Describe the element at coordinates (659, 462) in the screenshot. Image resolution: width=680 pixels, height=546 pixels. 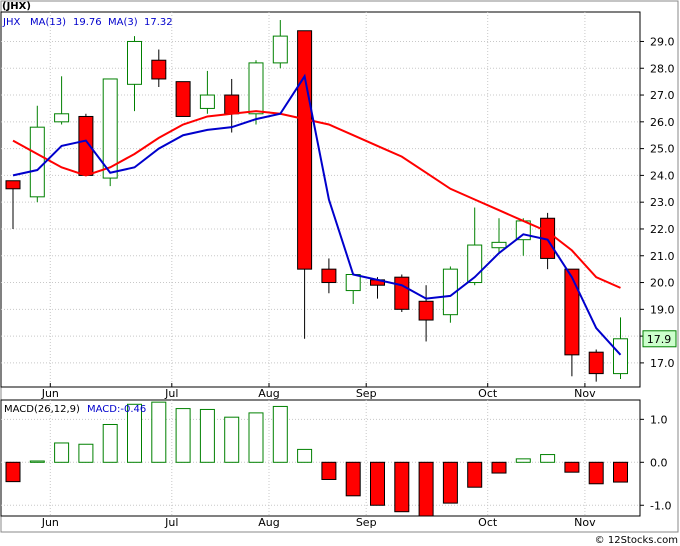
I see `macd-ytick-label: 0.0` at that location.